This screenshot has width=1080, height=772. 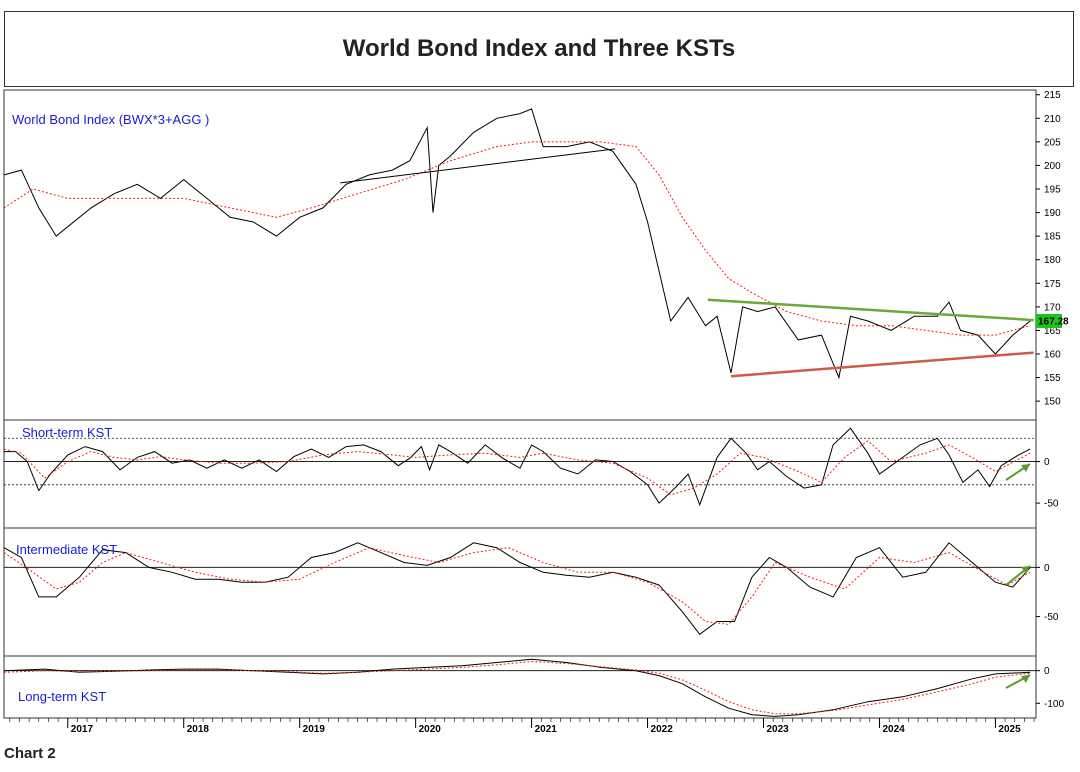 What do you see at coordinates (520, 726) in the screenshot?
I see `x-axis: 2017 2018 2019 2020 2021 2022 2023 2024 2025` at bounding box center [520, 726].